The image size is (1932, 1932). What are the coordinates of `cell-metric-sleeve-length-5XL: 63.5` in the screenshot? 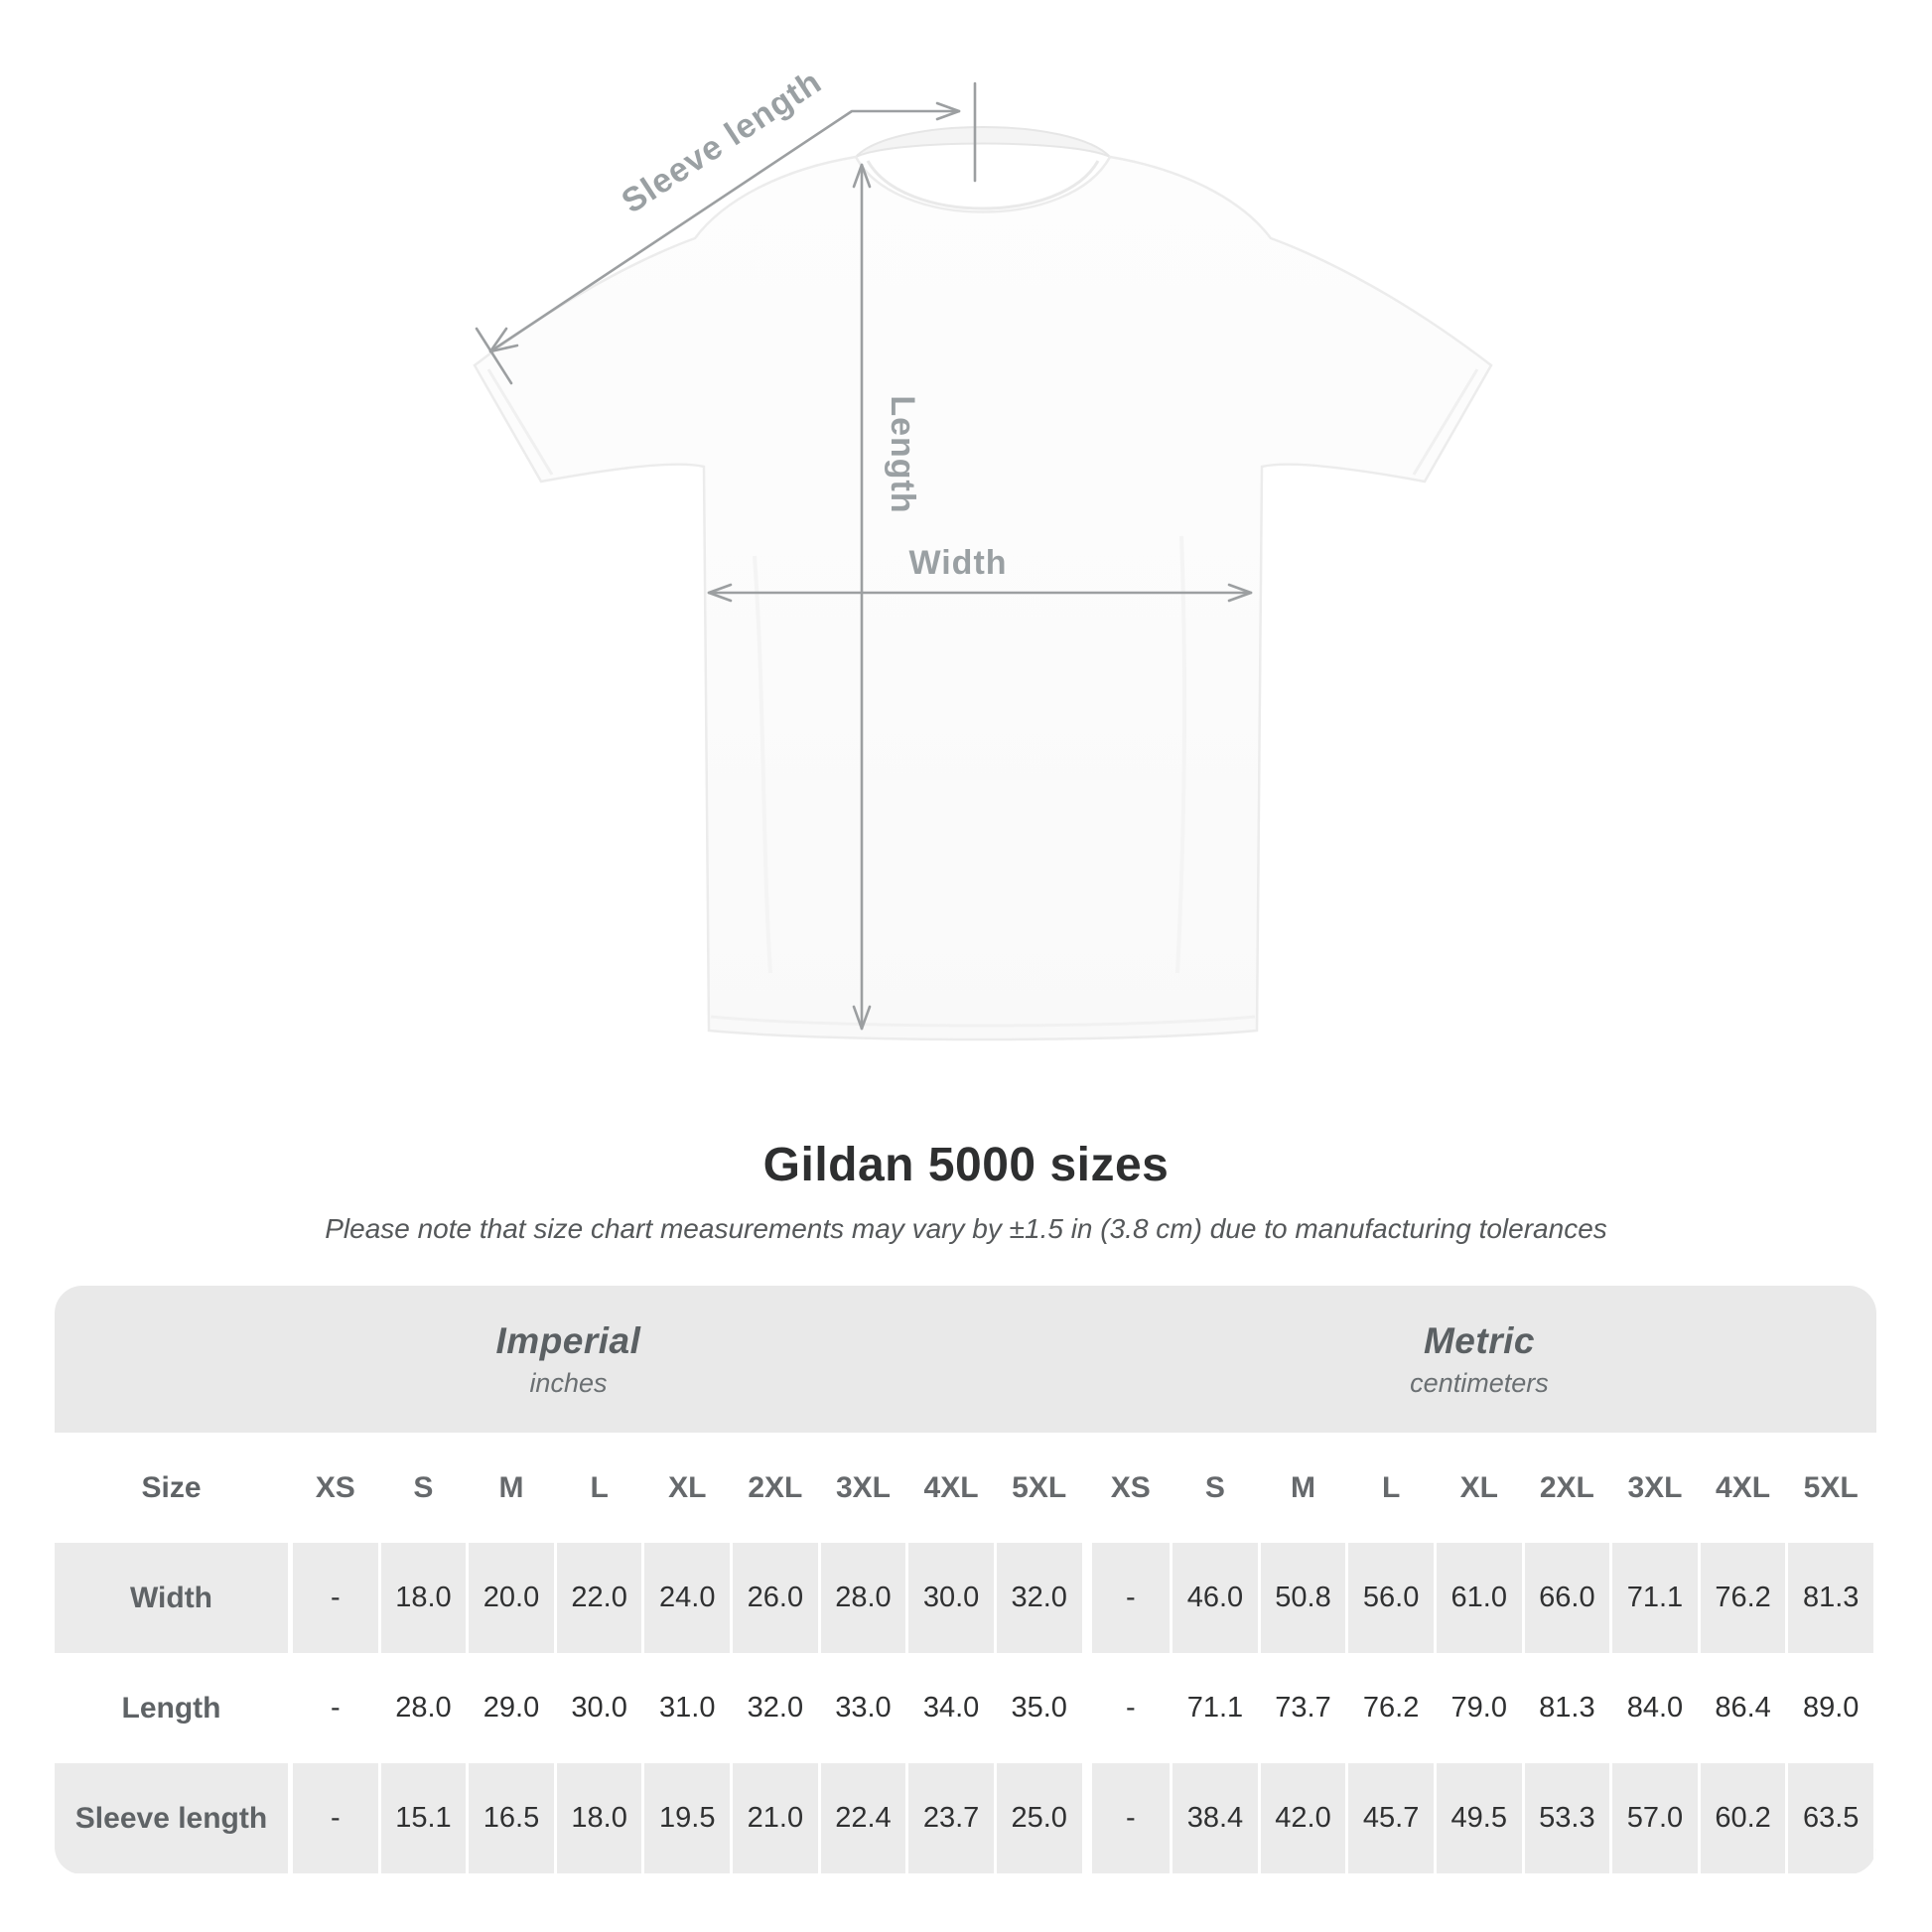 It's located at (1832, 1818).